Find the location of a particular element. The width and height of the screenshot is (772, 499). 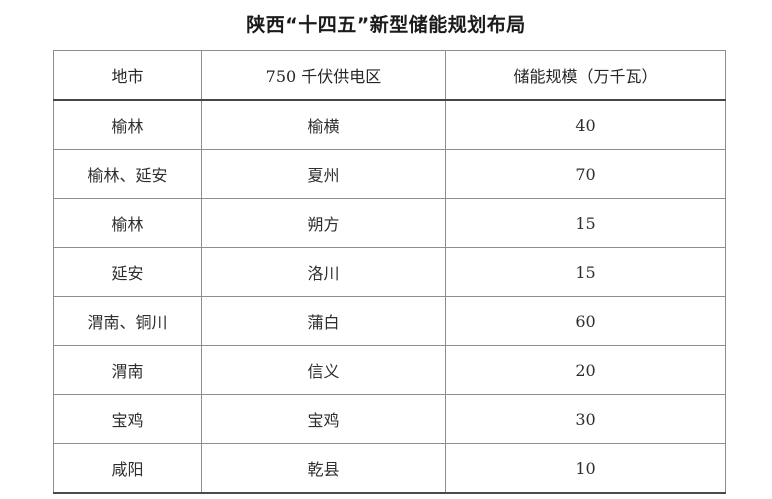

table-row: 渭南、铜川 蒲白 60 is located at coordinates (389, 321).